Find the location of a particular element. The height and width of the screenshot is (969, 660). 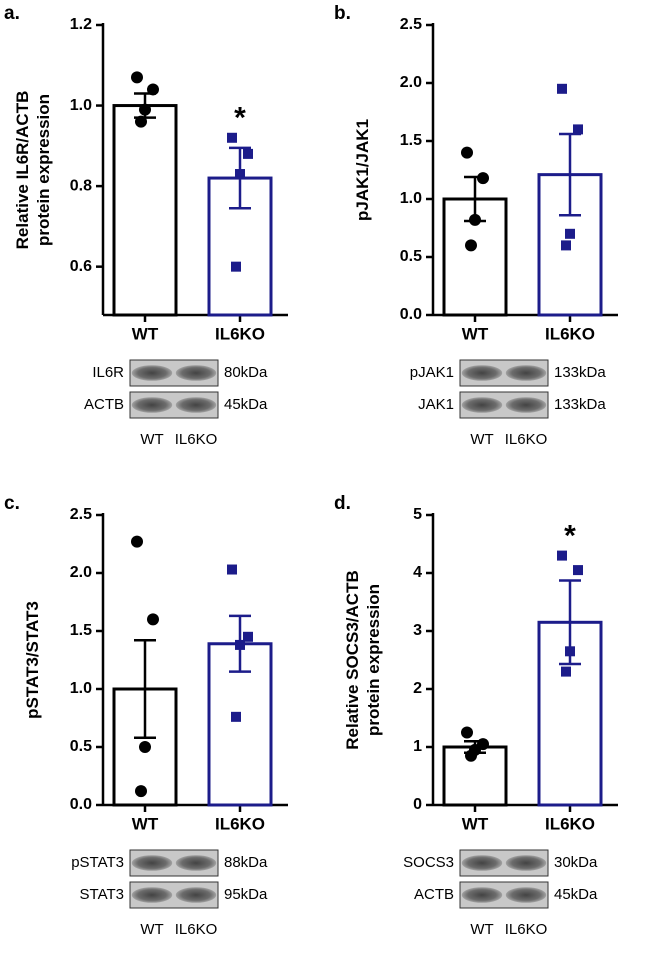

y-tick-label: 0.6 is located at coordinates (81, 266).